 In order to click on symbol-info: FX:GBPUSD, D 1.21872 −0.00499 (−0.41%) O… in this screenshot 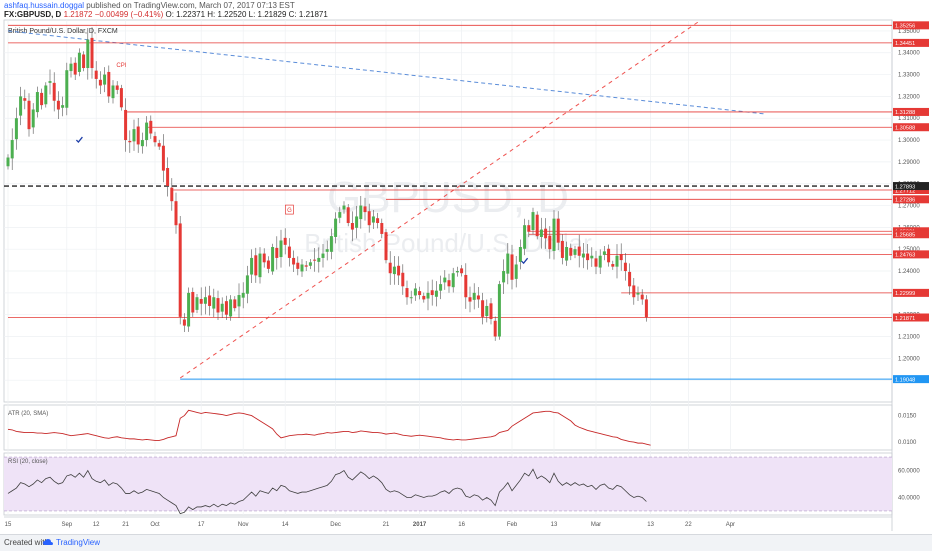, I will do `click(166, 14)`.